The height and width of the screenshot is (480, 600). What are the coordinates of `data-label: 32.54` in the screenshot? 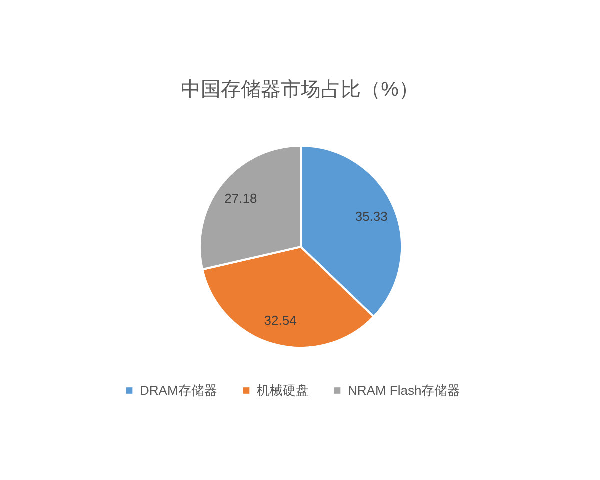 It's located at (280, 320).